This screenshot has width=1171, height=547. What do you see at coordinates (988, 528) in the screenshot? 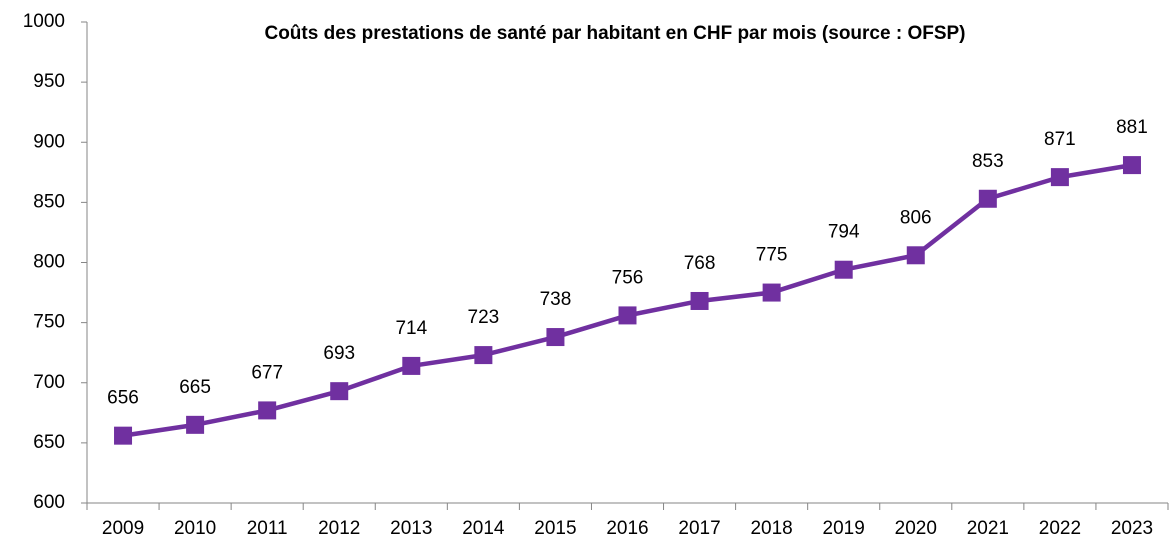
I see `x-tick-label: 2021` at bounding box center [988, 528].